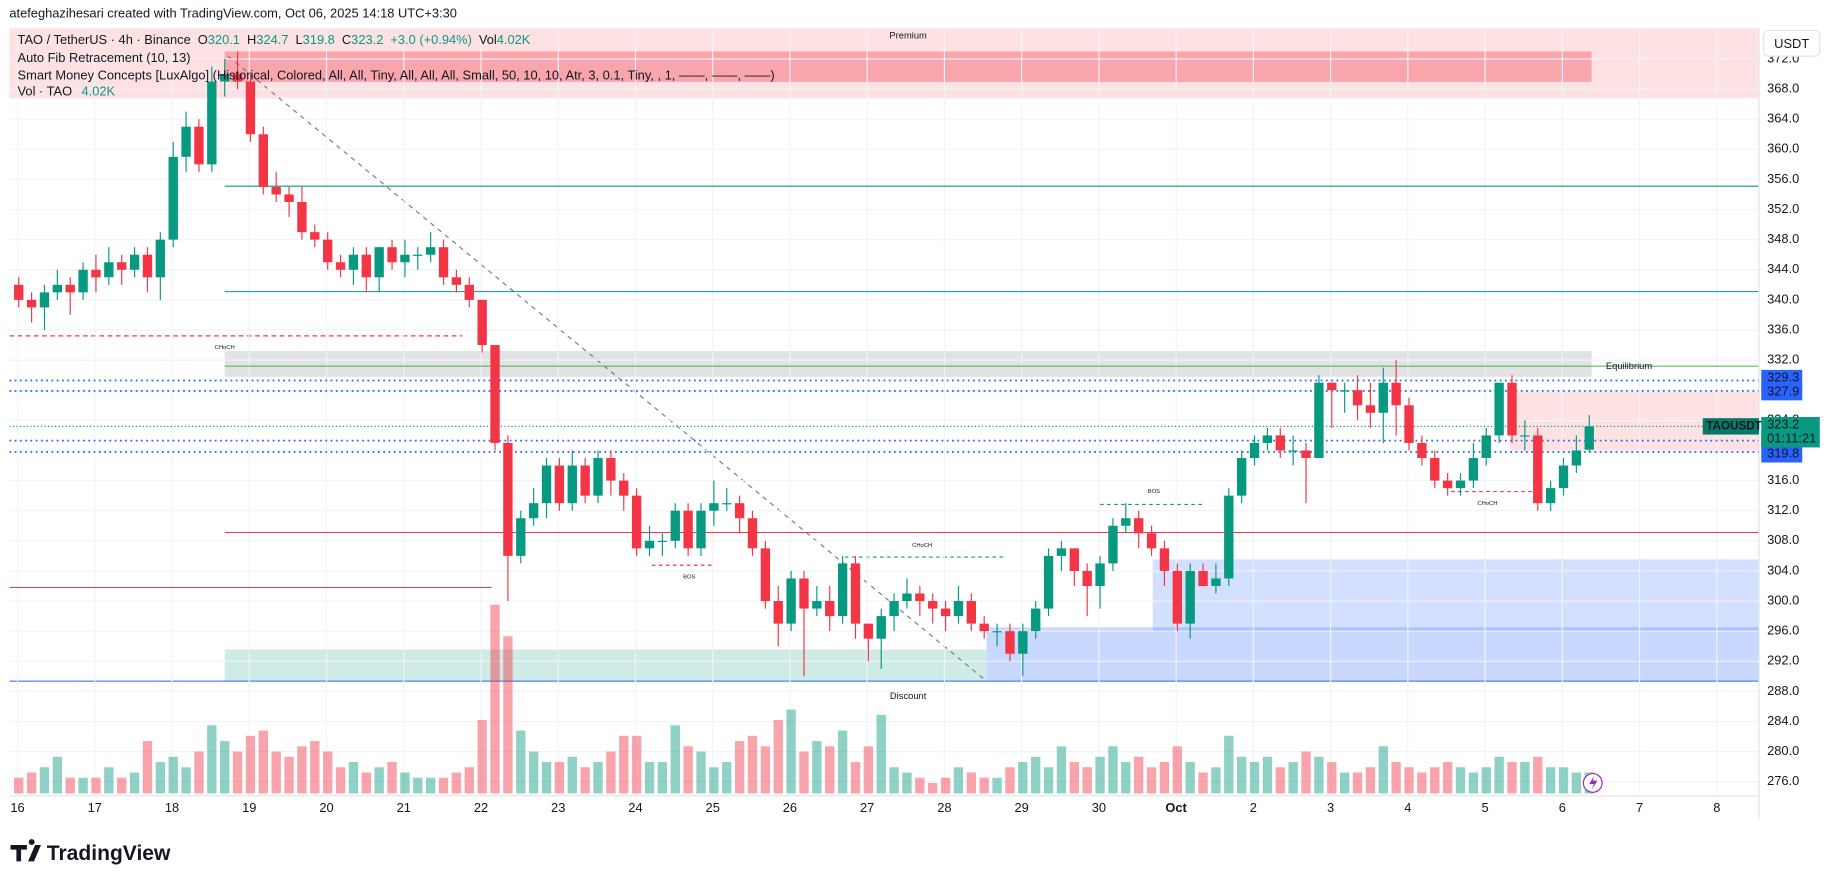  I want to click on x-tick-label: 8, so click(1716, 807).